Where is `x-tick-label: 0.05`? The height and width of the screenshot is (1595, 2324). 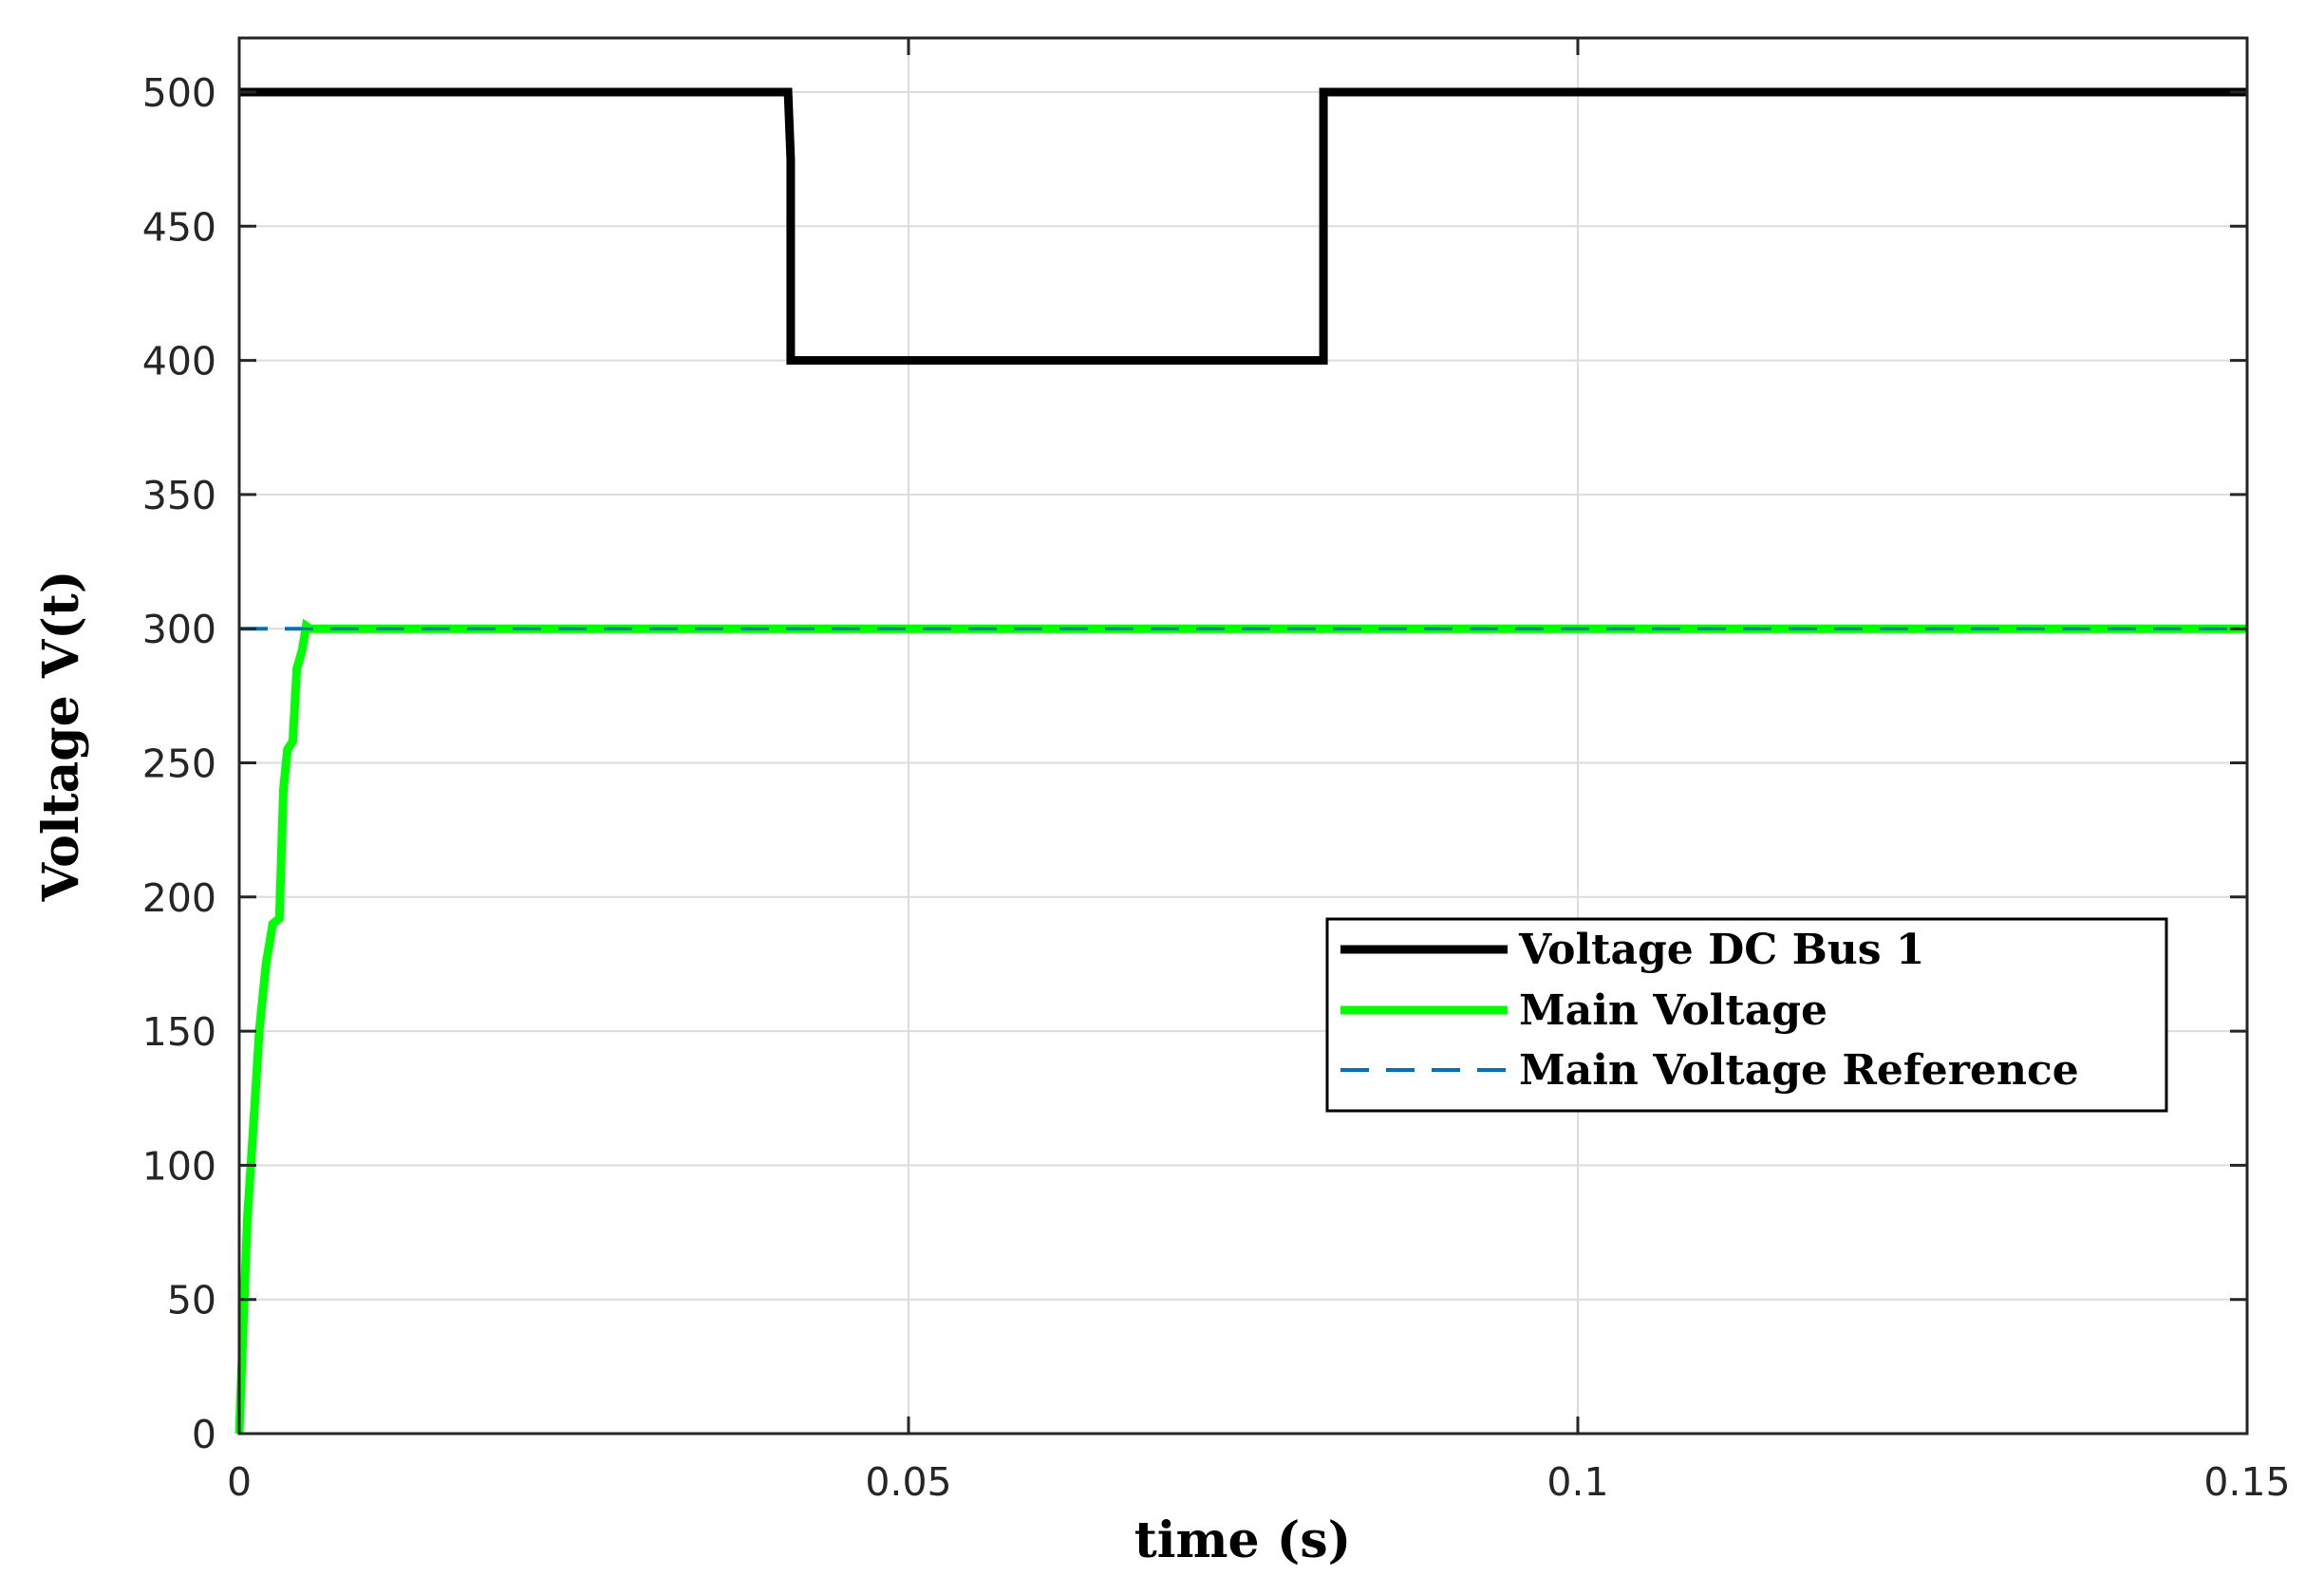 x-tick-label: 0.05 is located at coordinates (908, 1482).